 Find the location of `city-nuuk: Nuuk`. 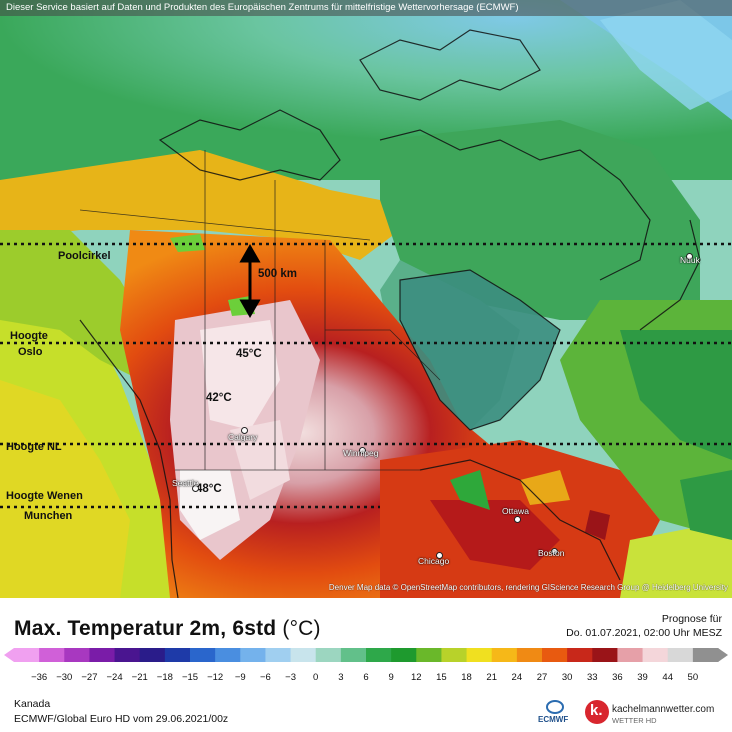

city-nuuk: Nuuk is located at coordinates (690, 260).